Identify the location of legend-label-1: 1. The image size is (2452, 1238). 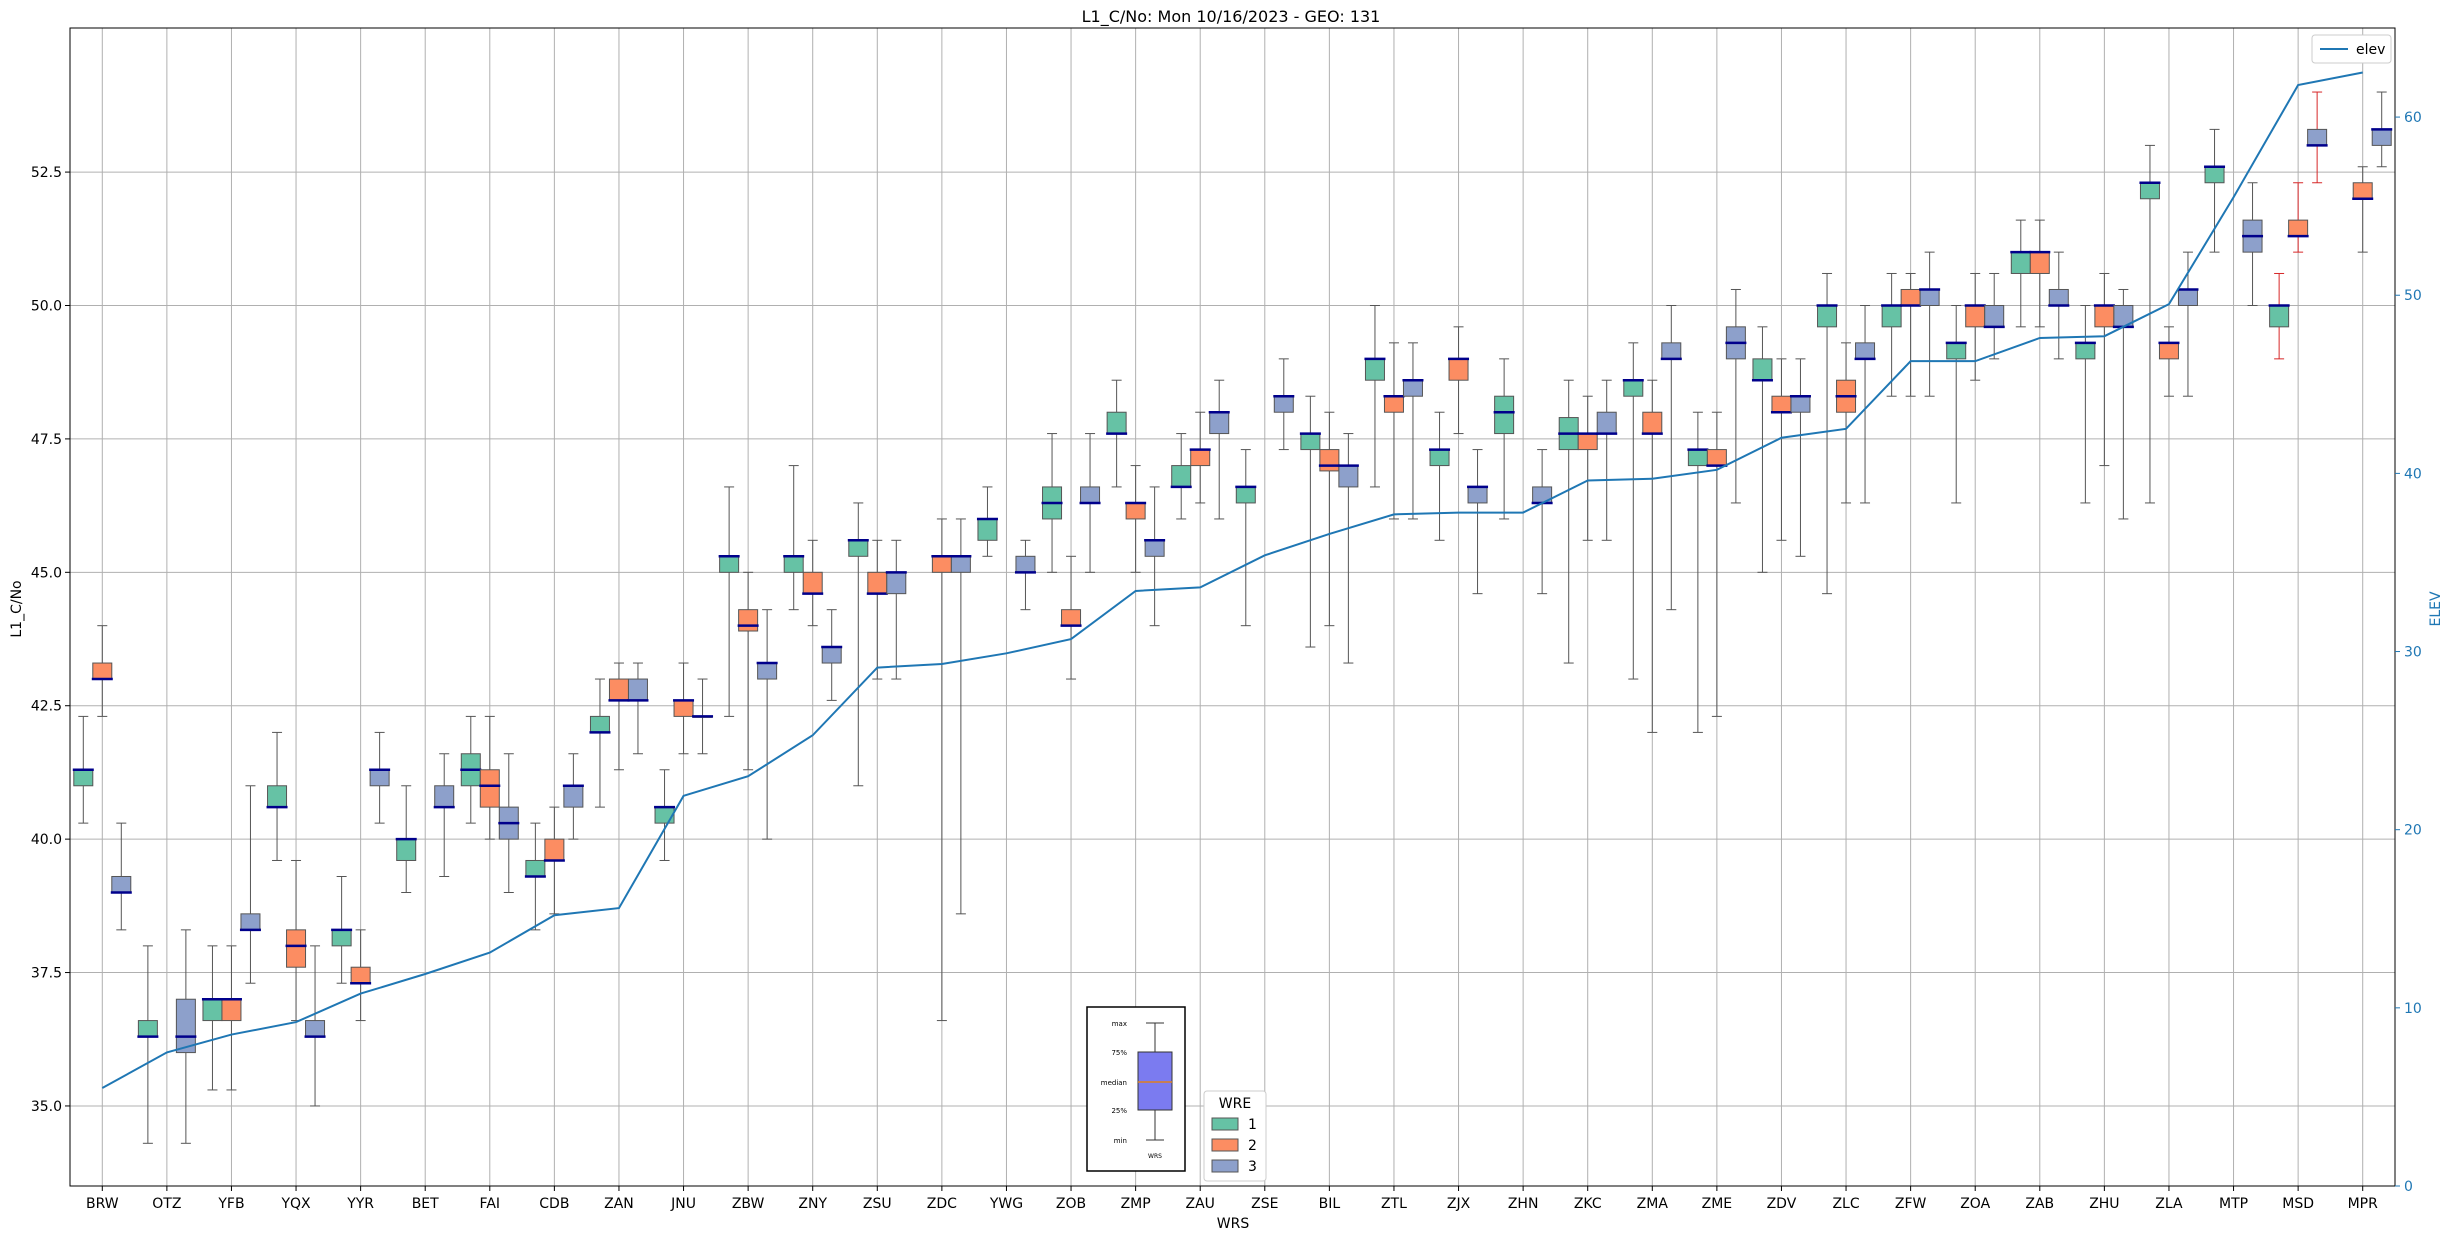
(1252, 1125).